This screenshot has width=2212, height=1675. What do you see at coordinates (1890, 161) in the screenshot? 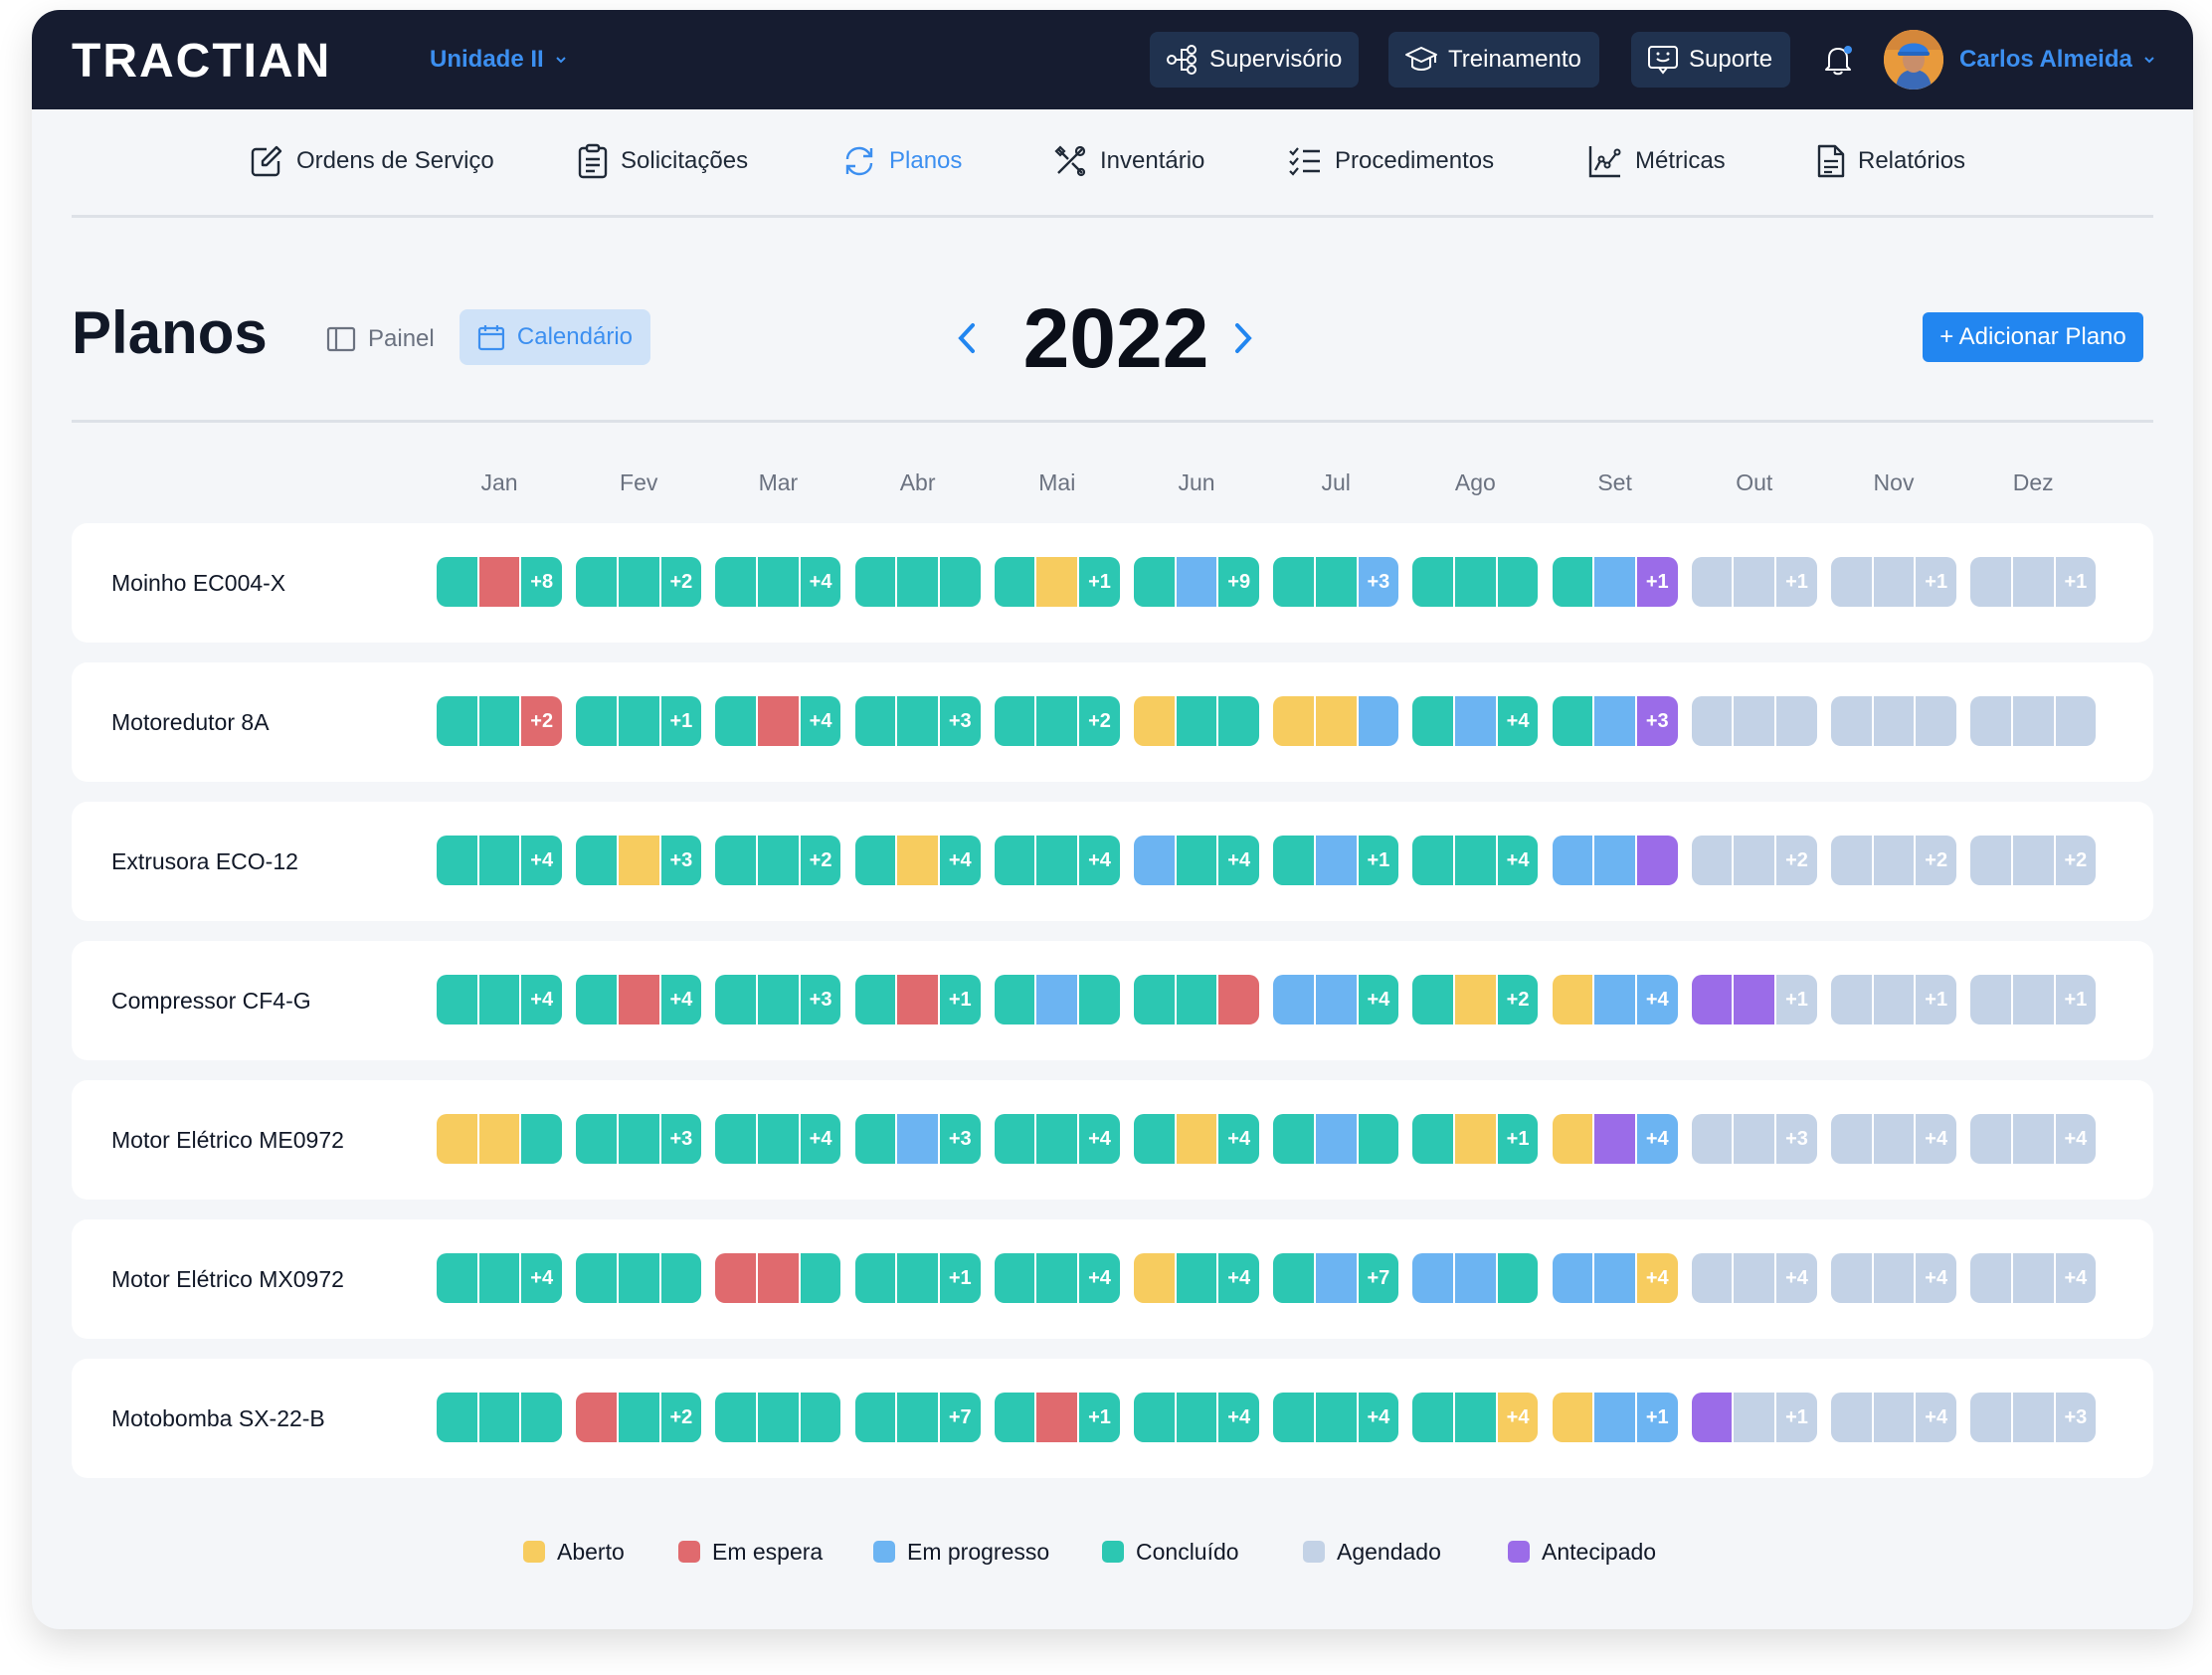
I see `nav-item-relatorios: Relatórios` at bounding box center [1890, 161].